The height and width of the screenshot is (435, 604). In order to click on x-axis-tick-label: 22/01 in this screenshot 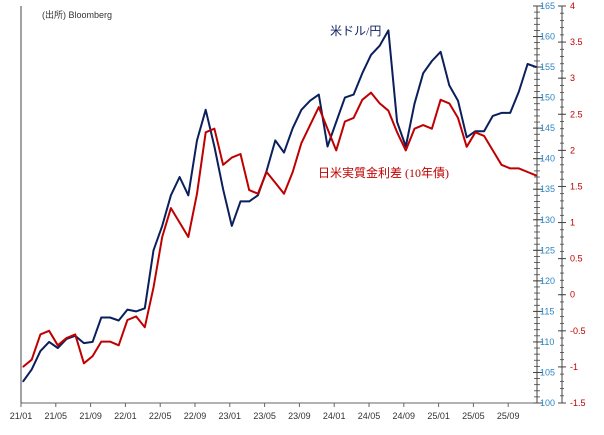, I will do `click(125, 416)`.